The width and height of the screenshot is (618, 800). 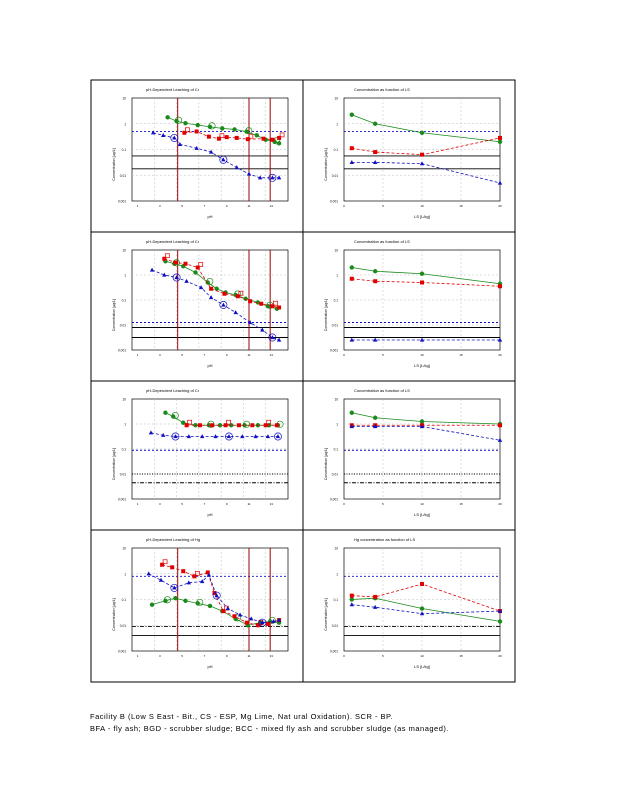 What do you see at coordinates (426, 172) in the screenshot?
I see `series-line-blue` at bounding box center [426, 172].